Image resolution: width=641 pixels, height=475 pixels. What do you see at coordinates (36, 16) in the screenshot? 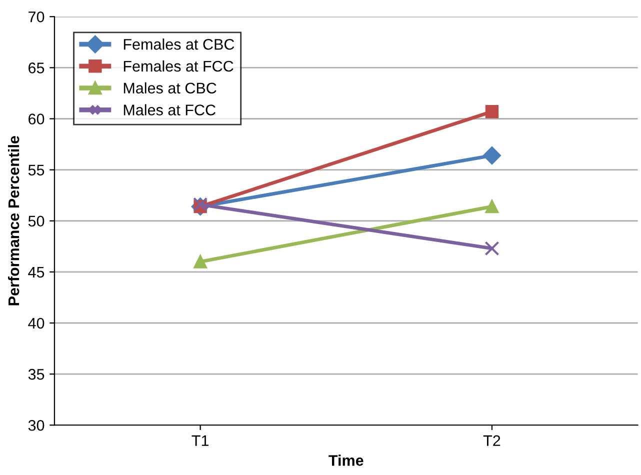
I see `y-tick-label: 70` at bounding box center [36, 16].